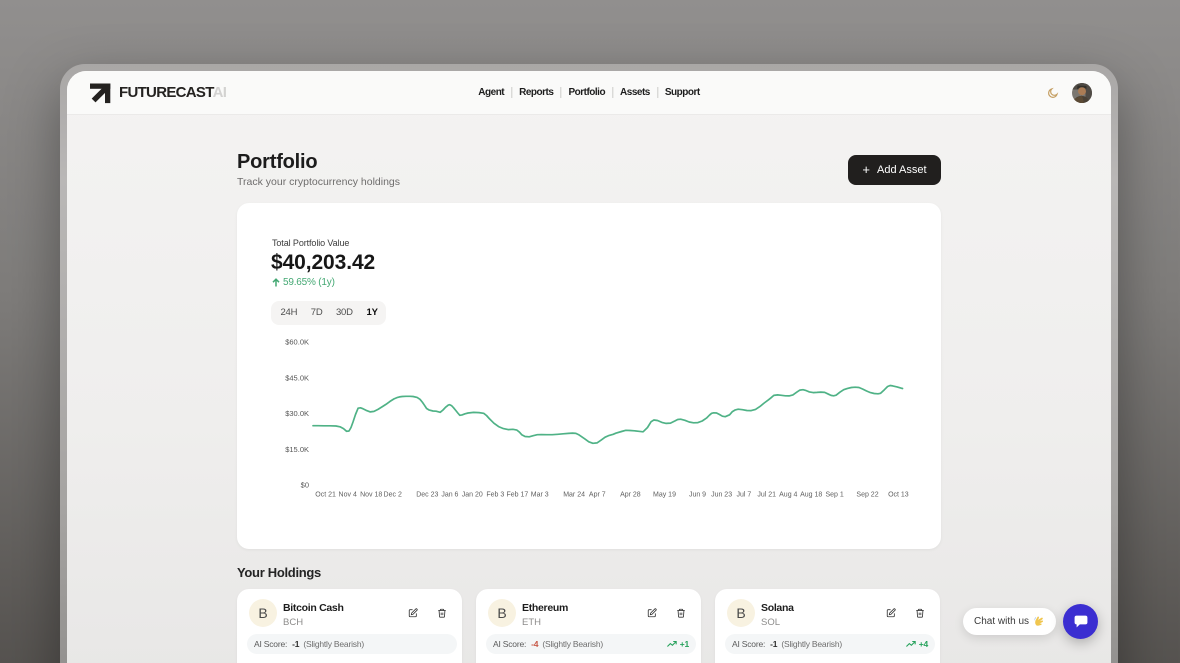  What do you see at coordinates (867, 494) in the screenshot?
I see `svg-text: Sep 22` at bounding box center [867, 494].